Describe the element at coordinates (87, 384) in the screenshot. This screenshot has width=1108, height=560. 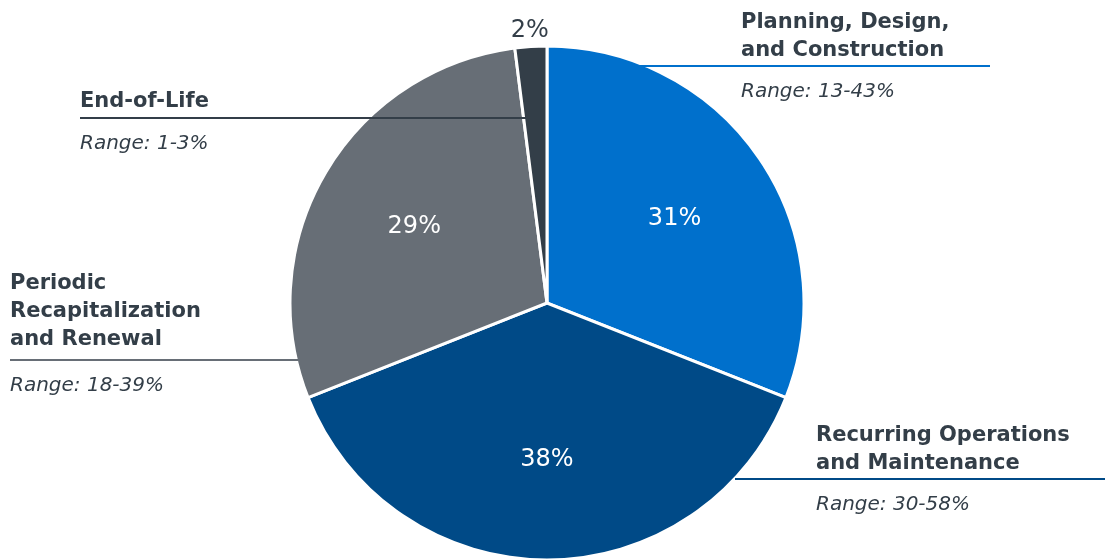
I see `text: Range: 18-39%` at that location.